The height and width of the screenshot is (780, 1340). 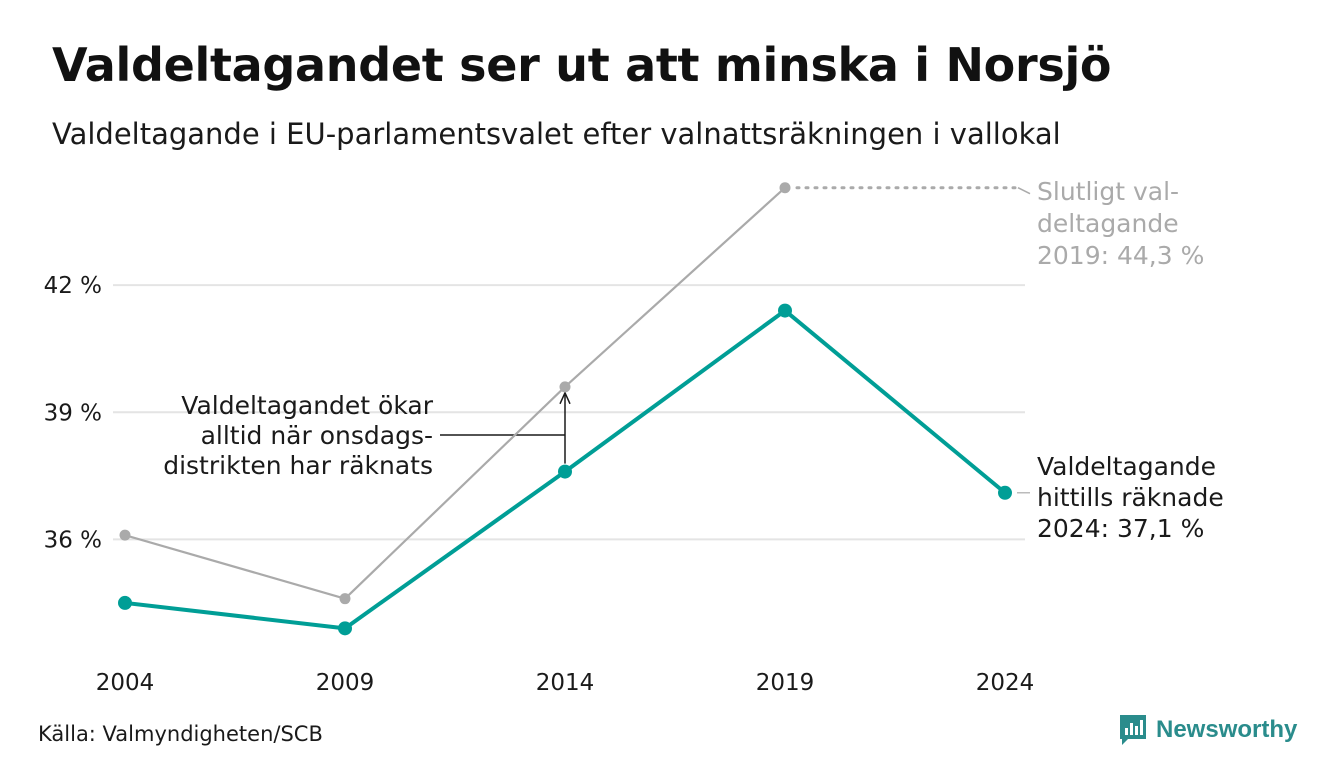 What do you see at coordinates (180, 734) in the screenshot?
I see `source-note: Källa: Valmyndigheten/SCB` at bounding box center [180, 734].